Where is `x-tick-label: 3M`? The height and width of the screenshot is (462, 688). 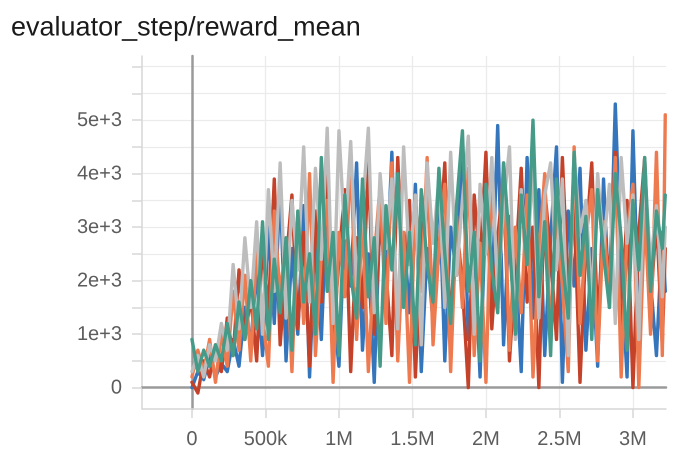
x-tick-label: 3M is located at coordinates (633, 439).